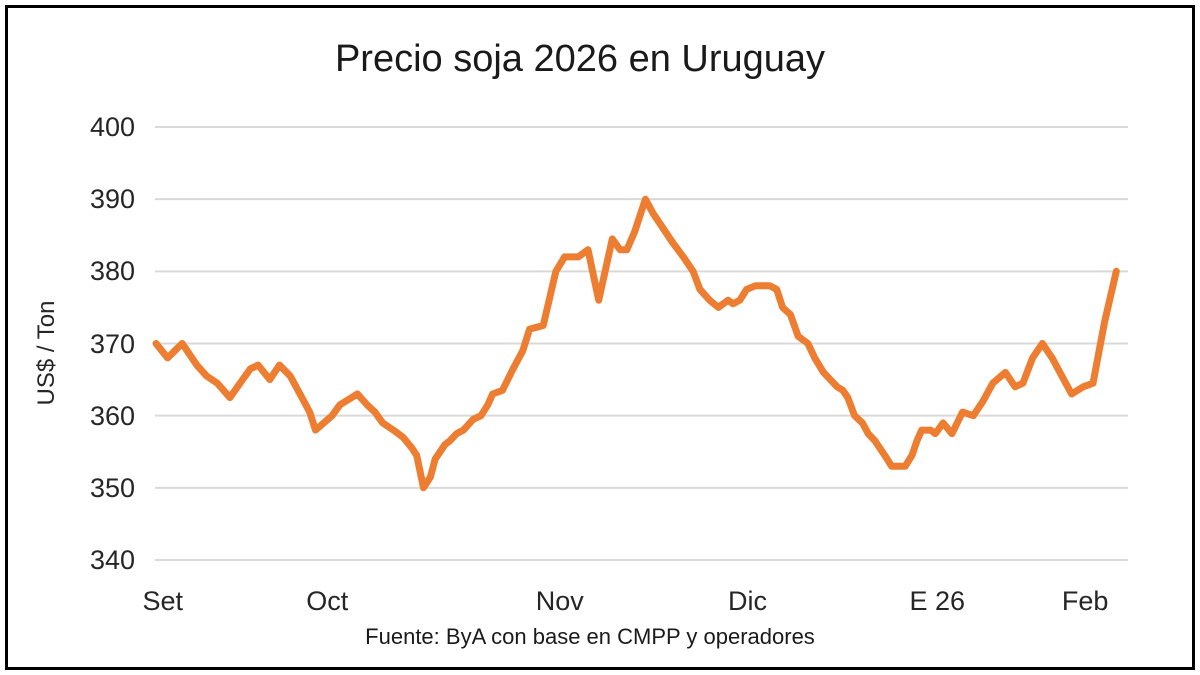  Describe the element at coordinates (748, 601) in the screenshot. I see `x-tick-label-dic: Dic` at that location.